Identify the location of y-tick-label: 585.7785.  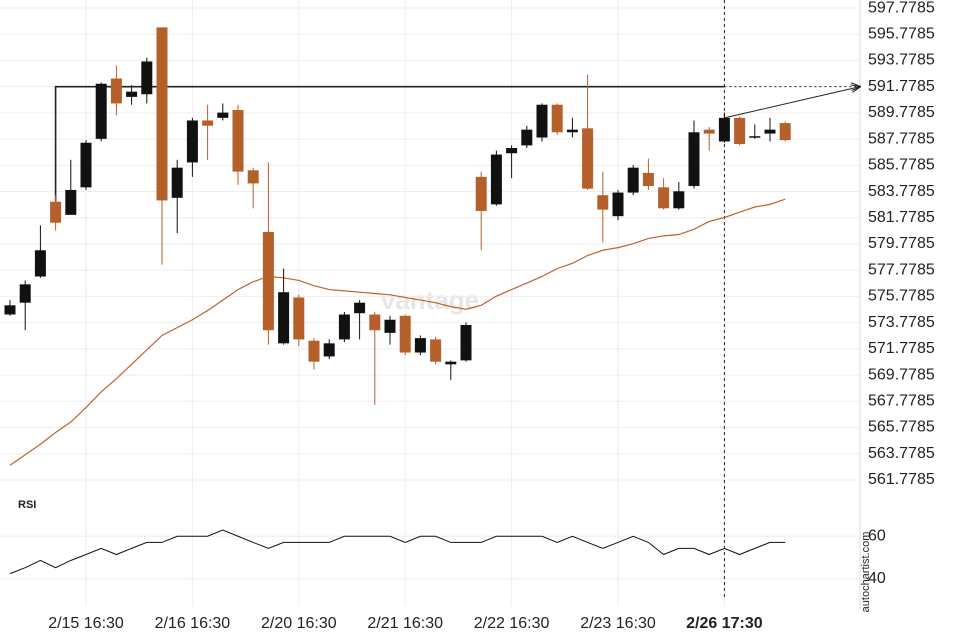
(901, 165).